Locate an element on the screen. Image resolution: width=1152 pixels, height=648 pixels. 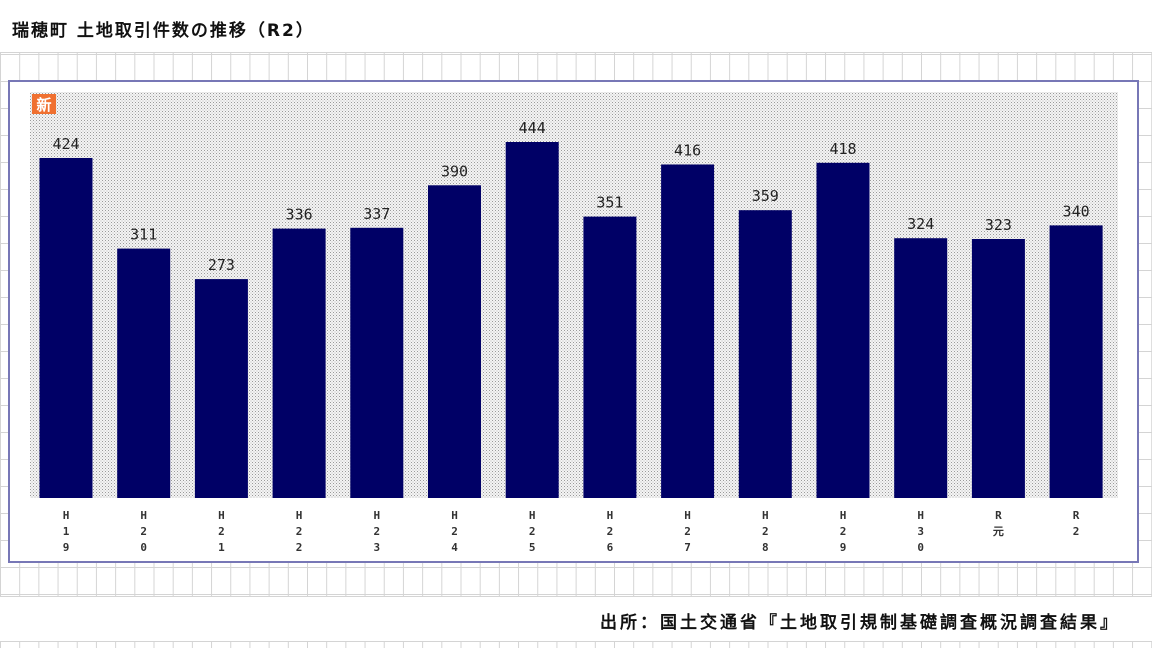
value-label-H24: 390 is located at coordinates (454, 171).